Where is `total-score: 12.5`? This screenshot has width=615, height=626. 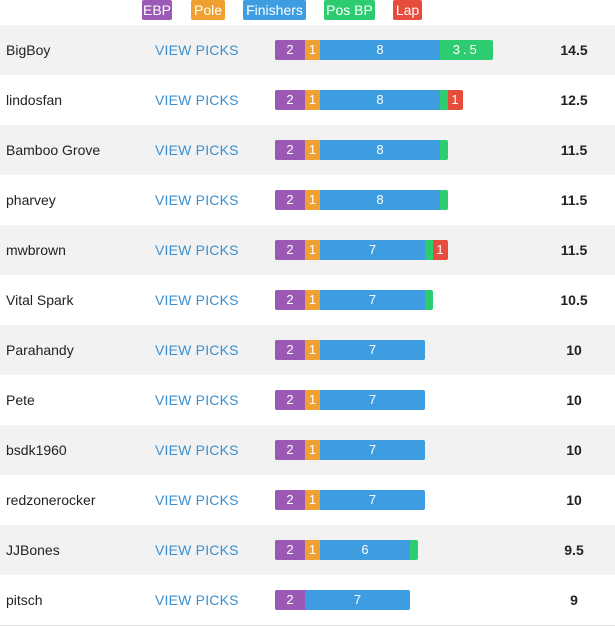 total-score: 12.5 is located at coordinates (574, 100).